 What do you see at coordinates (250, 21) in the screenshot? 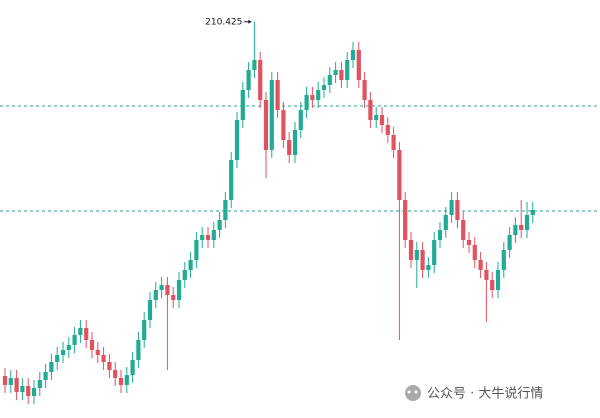
I see `high-arrow-head` at bounding box center [250, 21].